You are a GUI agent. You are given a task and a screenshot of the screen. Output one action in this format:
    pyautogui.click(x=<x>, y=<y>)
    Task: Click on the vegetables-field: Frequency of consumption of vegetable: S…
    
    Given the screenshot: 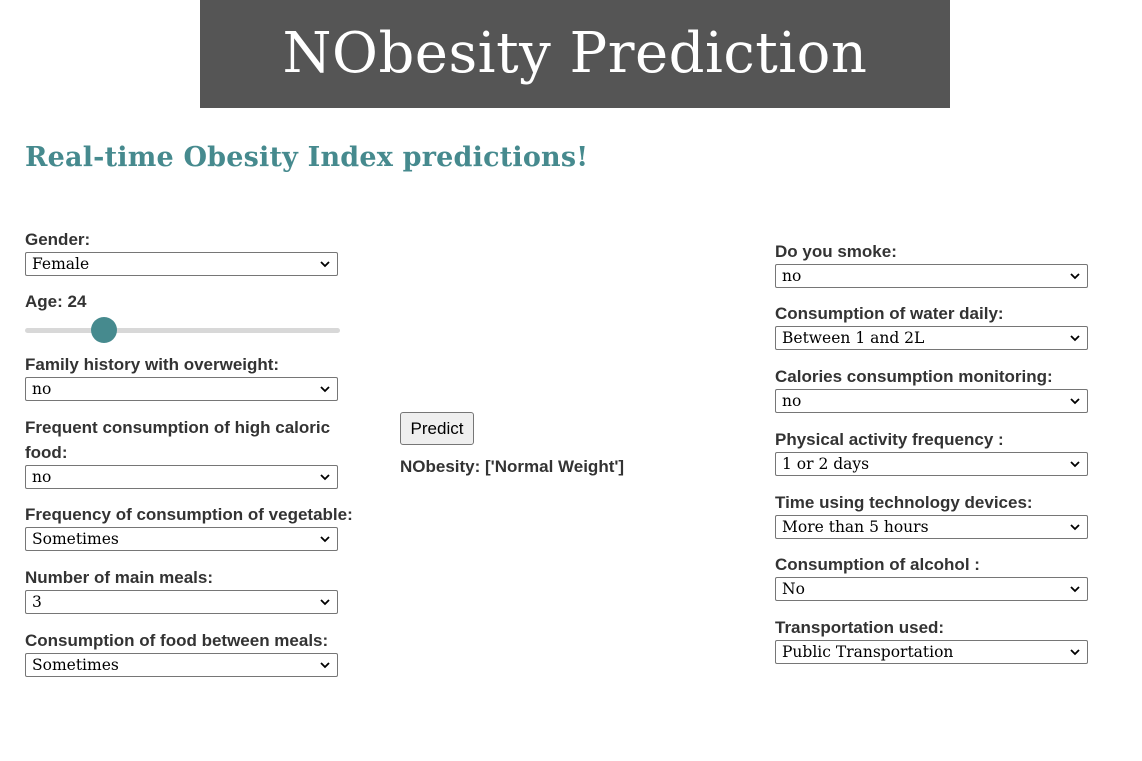 What is the action you would take?
    pyautogui.click(x=195, y=526)
    